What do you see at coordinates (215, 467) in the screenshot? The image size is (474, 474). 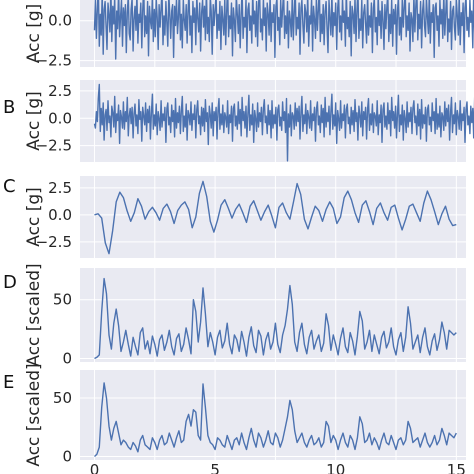 I see `x-tick-label: 5` at bounding box center [215, 467].